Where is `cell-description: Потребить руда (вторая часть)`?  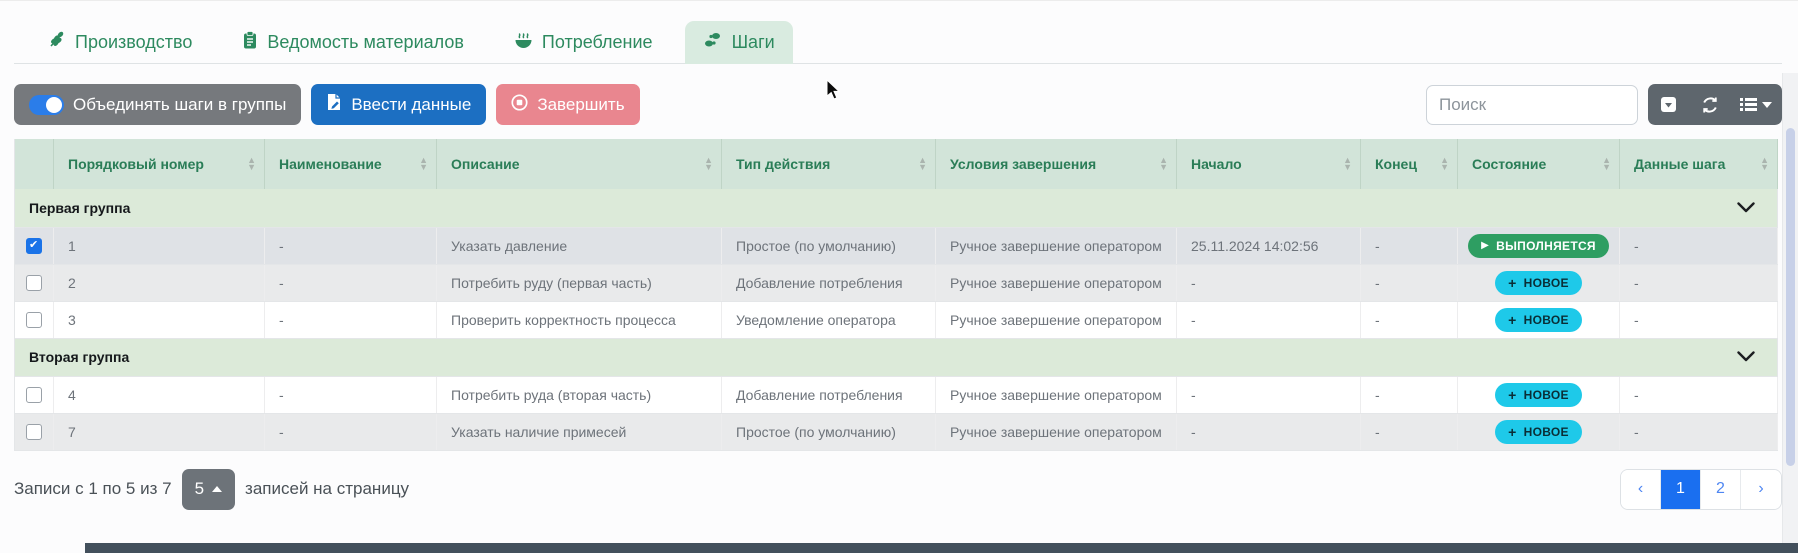
cell-description: Потребить руда (вторая часть) is located at coordinates (579, 395).